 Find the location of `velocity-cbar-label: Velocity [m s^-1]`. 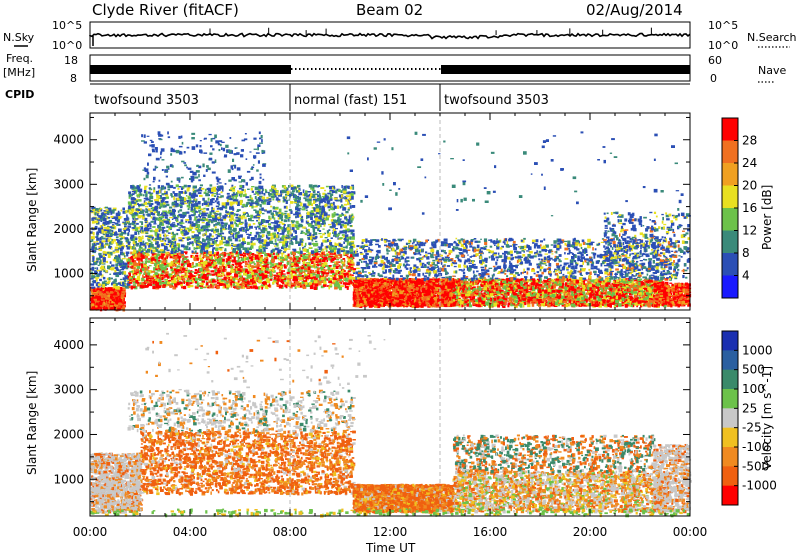

velocity-cbar-label: Velocity [m s^-1] is located at coordinates (767, 418).